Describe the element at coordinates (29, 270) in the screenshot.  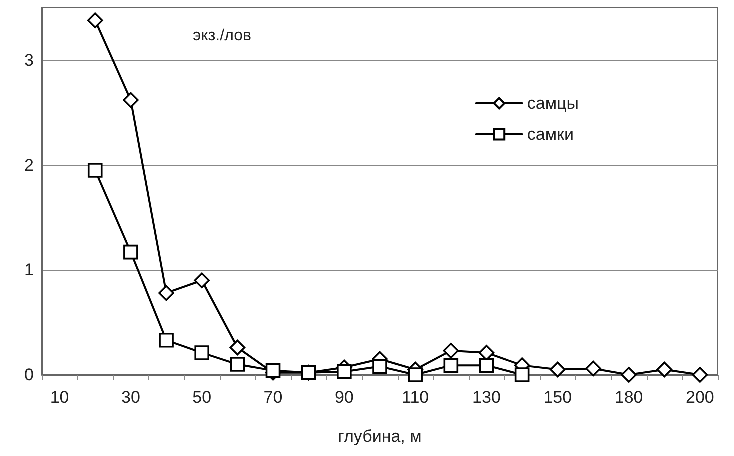
I see `y-tick-label: 1` at that location.